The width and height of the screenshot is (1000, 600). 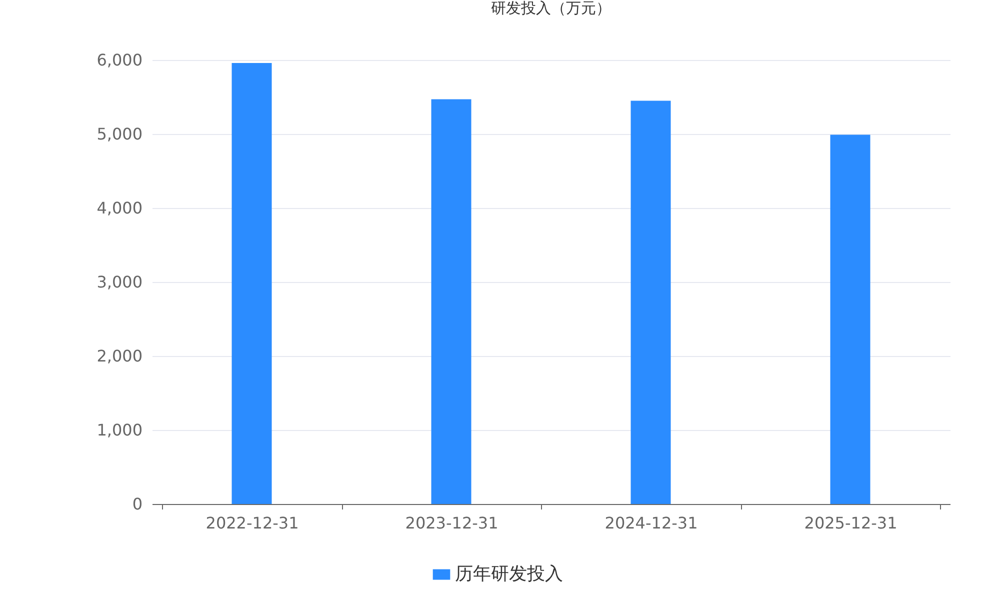 What do you see at coordinates (551, 8) in the screenshot?
I see `chart-title: 研发投入（万元）` at bounding box center [551, 8].